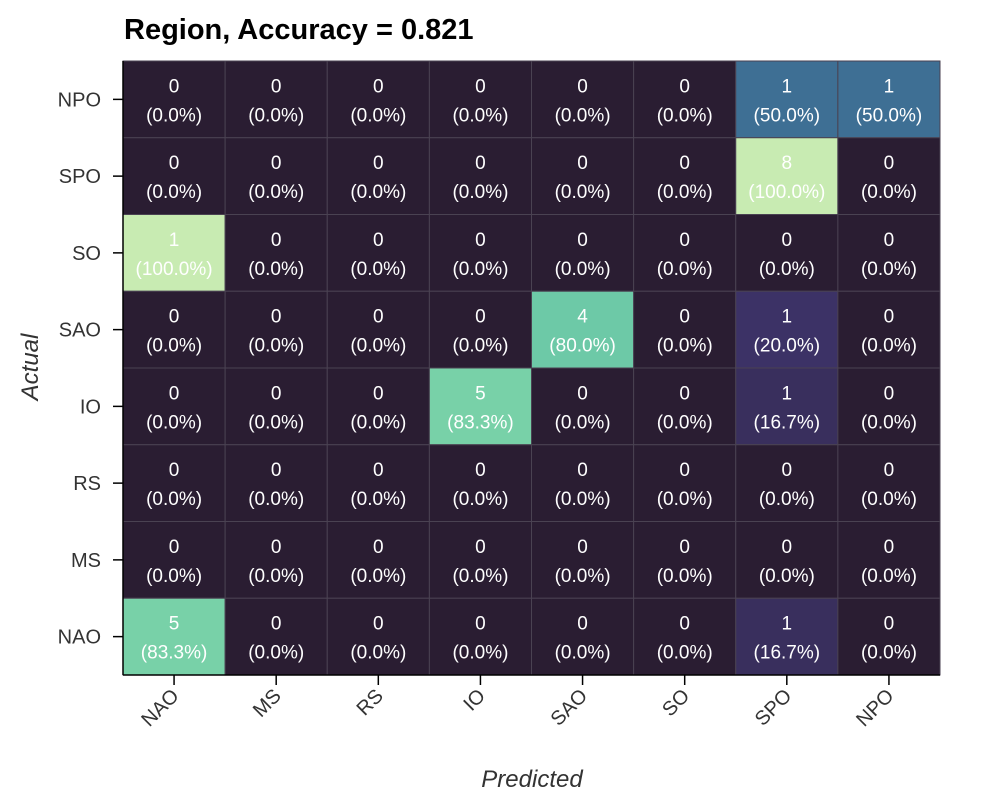  I want to click on cell-percent-label: (100.0%), so click(786, 192).